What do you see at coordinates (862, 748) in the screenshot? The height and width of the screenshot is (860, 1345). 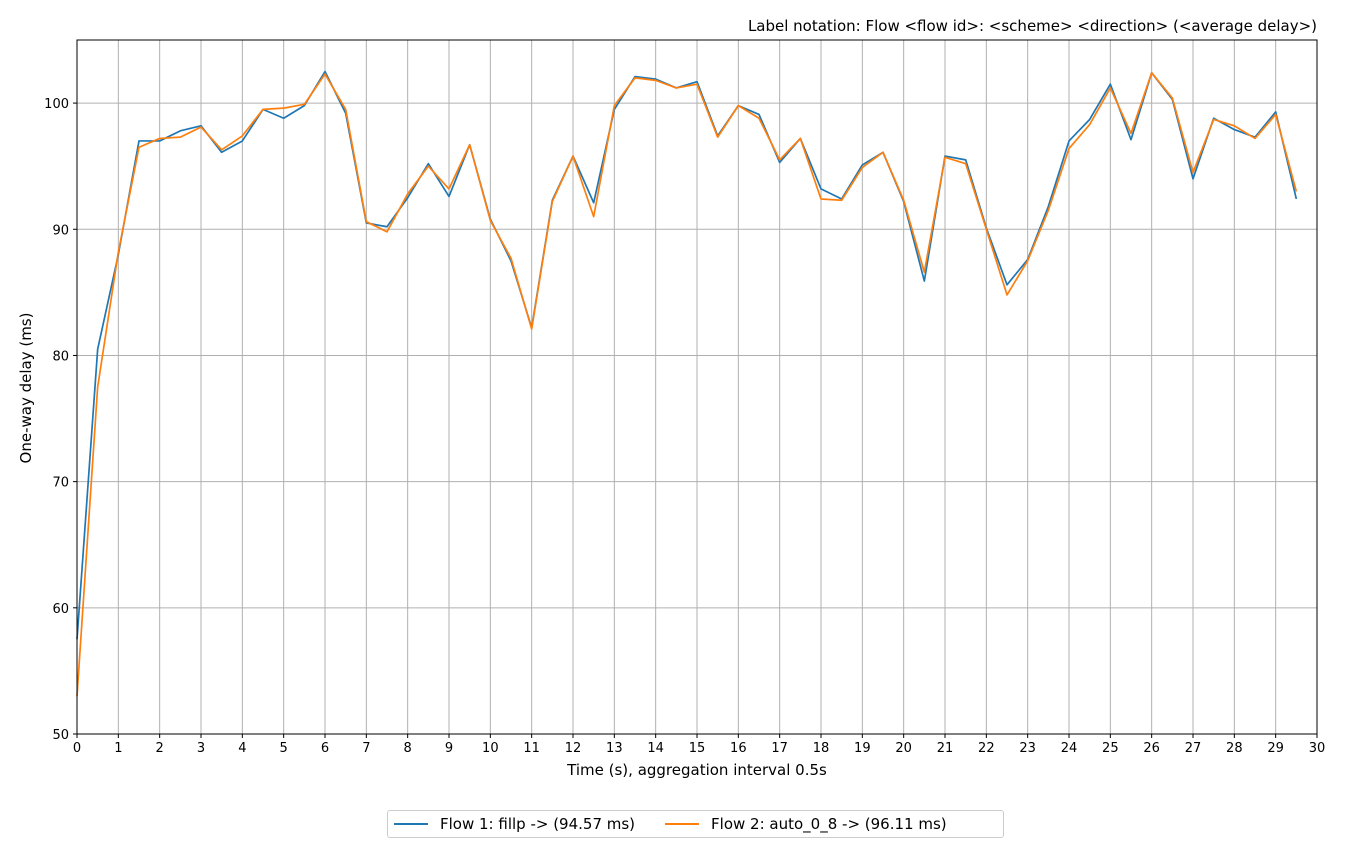 I see `x-tick-label: 19` at bounding box center [862, 748].